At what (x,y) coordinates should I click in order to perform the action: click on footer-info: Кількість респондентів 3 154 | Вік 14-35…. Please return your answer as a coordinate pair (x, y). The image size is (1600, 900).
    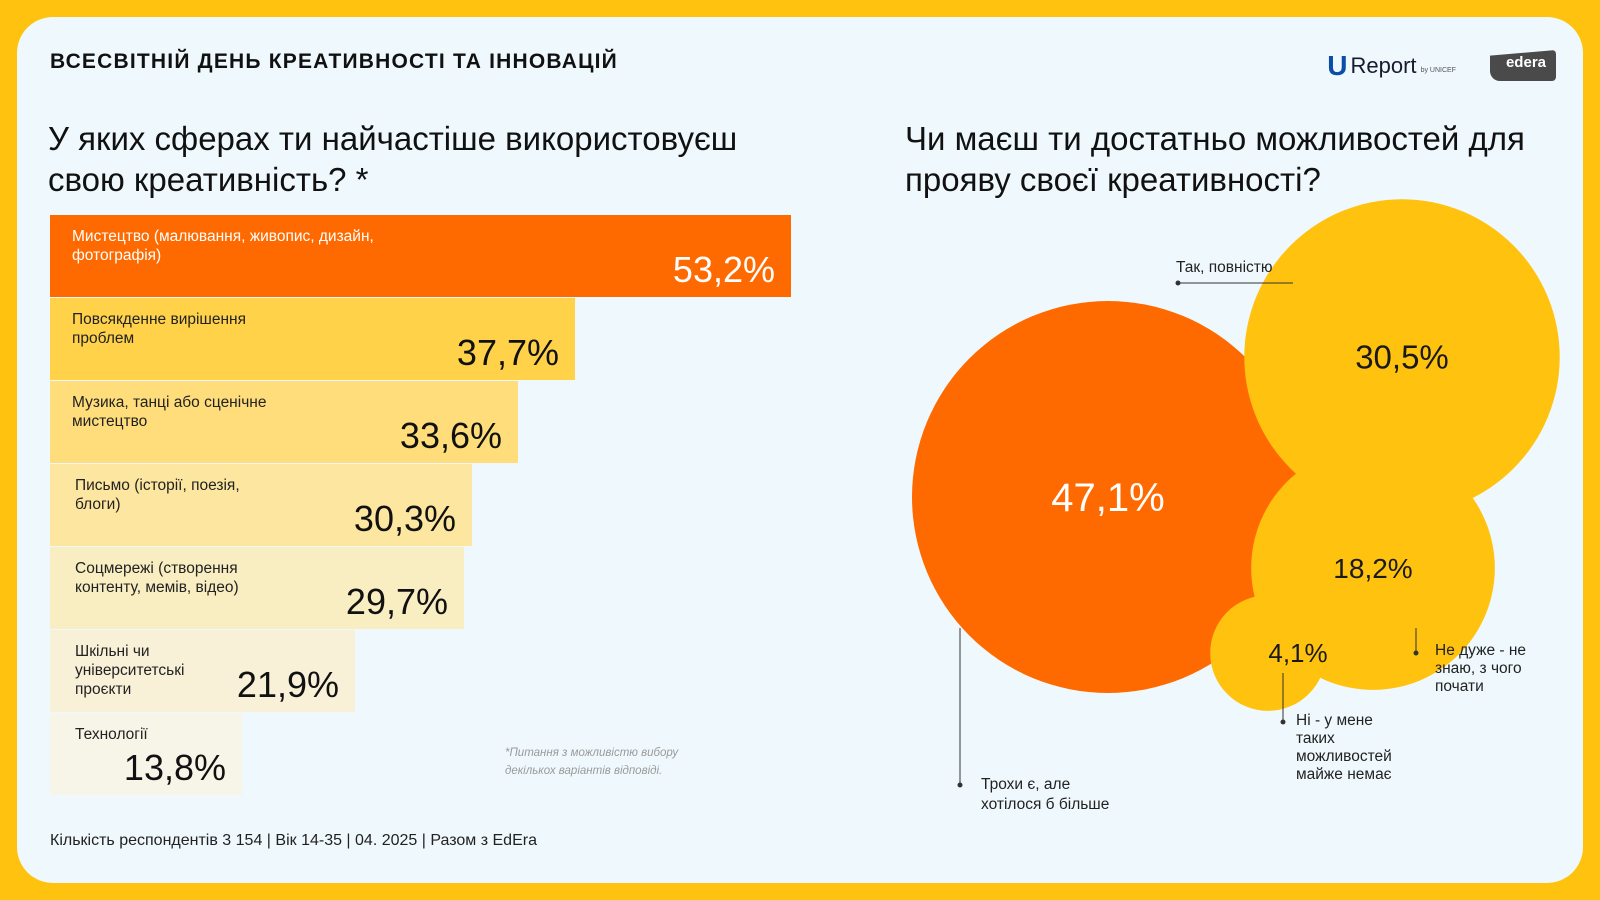
    Looking at the image, I should click on (293, 840).